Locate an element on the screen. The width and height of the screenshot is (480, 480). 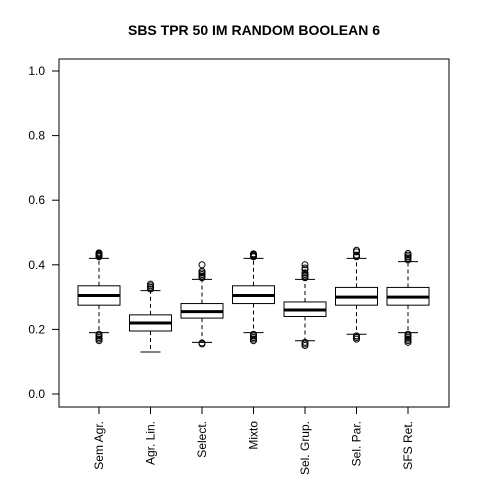
category-label: SFS Ret. is located at coordinates (408, 445).